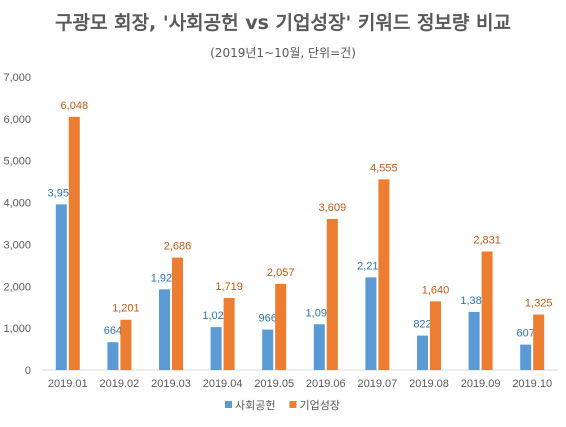  I want to click on data-label: 1,719, so click(229, 287).